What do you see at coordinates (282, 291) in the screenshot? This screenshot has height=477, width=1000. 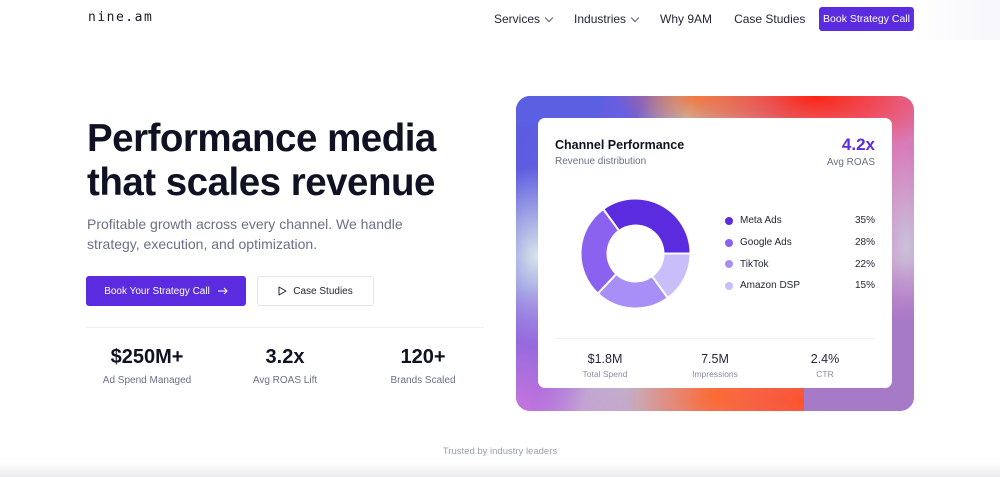 I see `play-icon` at bounding box center [282, 291].